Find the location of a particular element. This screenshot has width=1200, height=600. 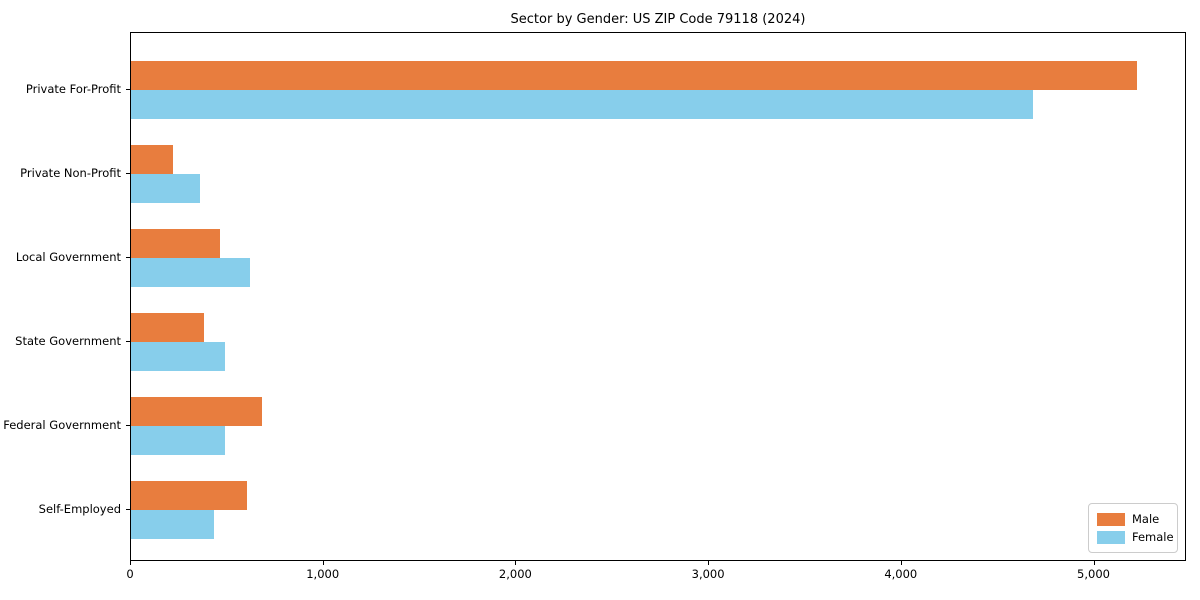

ytick-label-0: Private For-Profit is located at coordinates (73, 89).